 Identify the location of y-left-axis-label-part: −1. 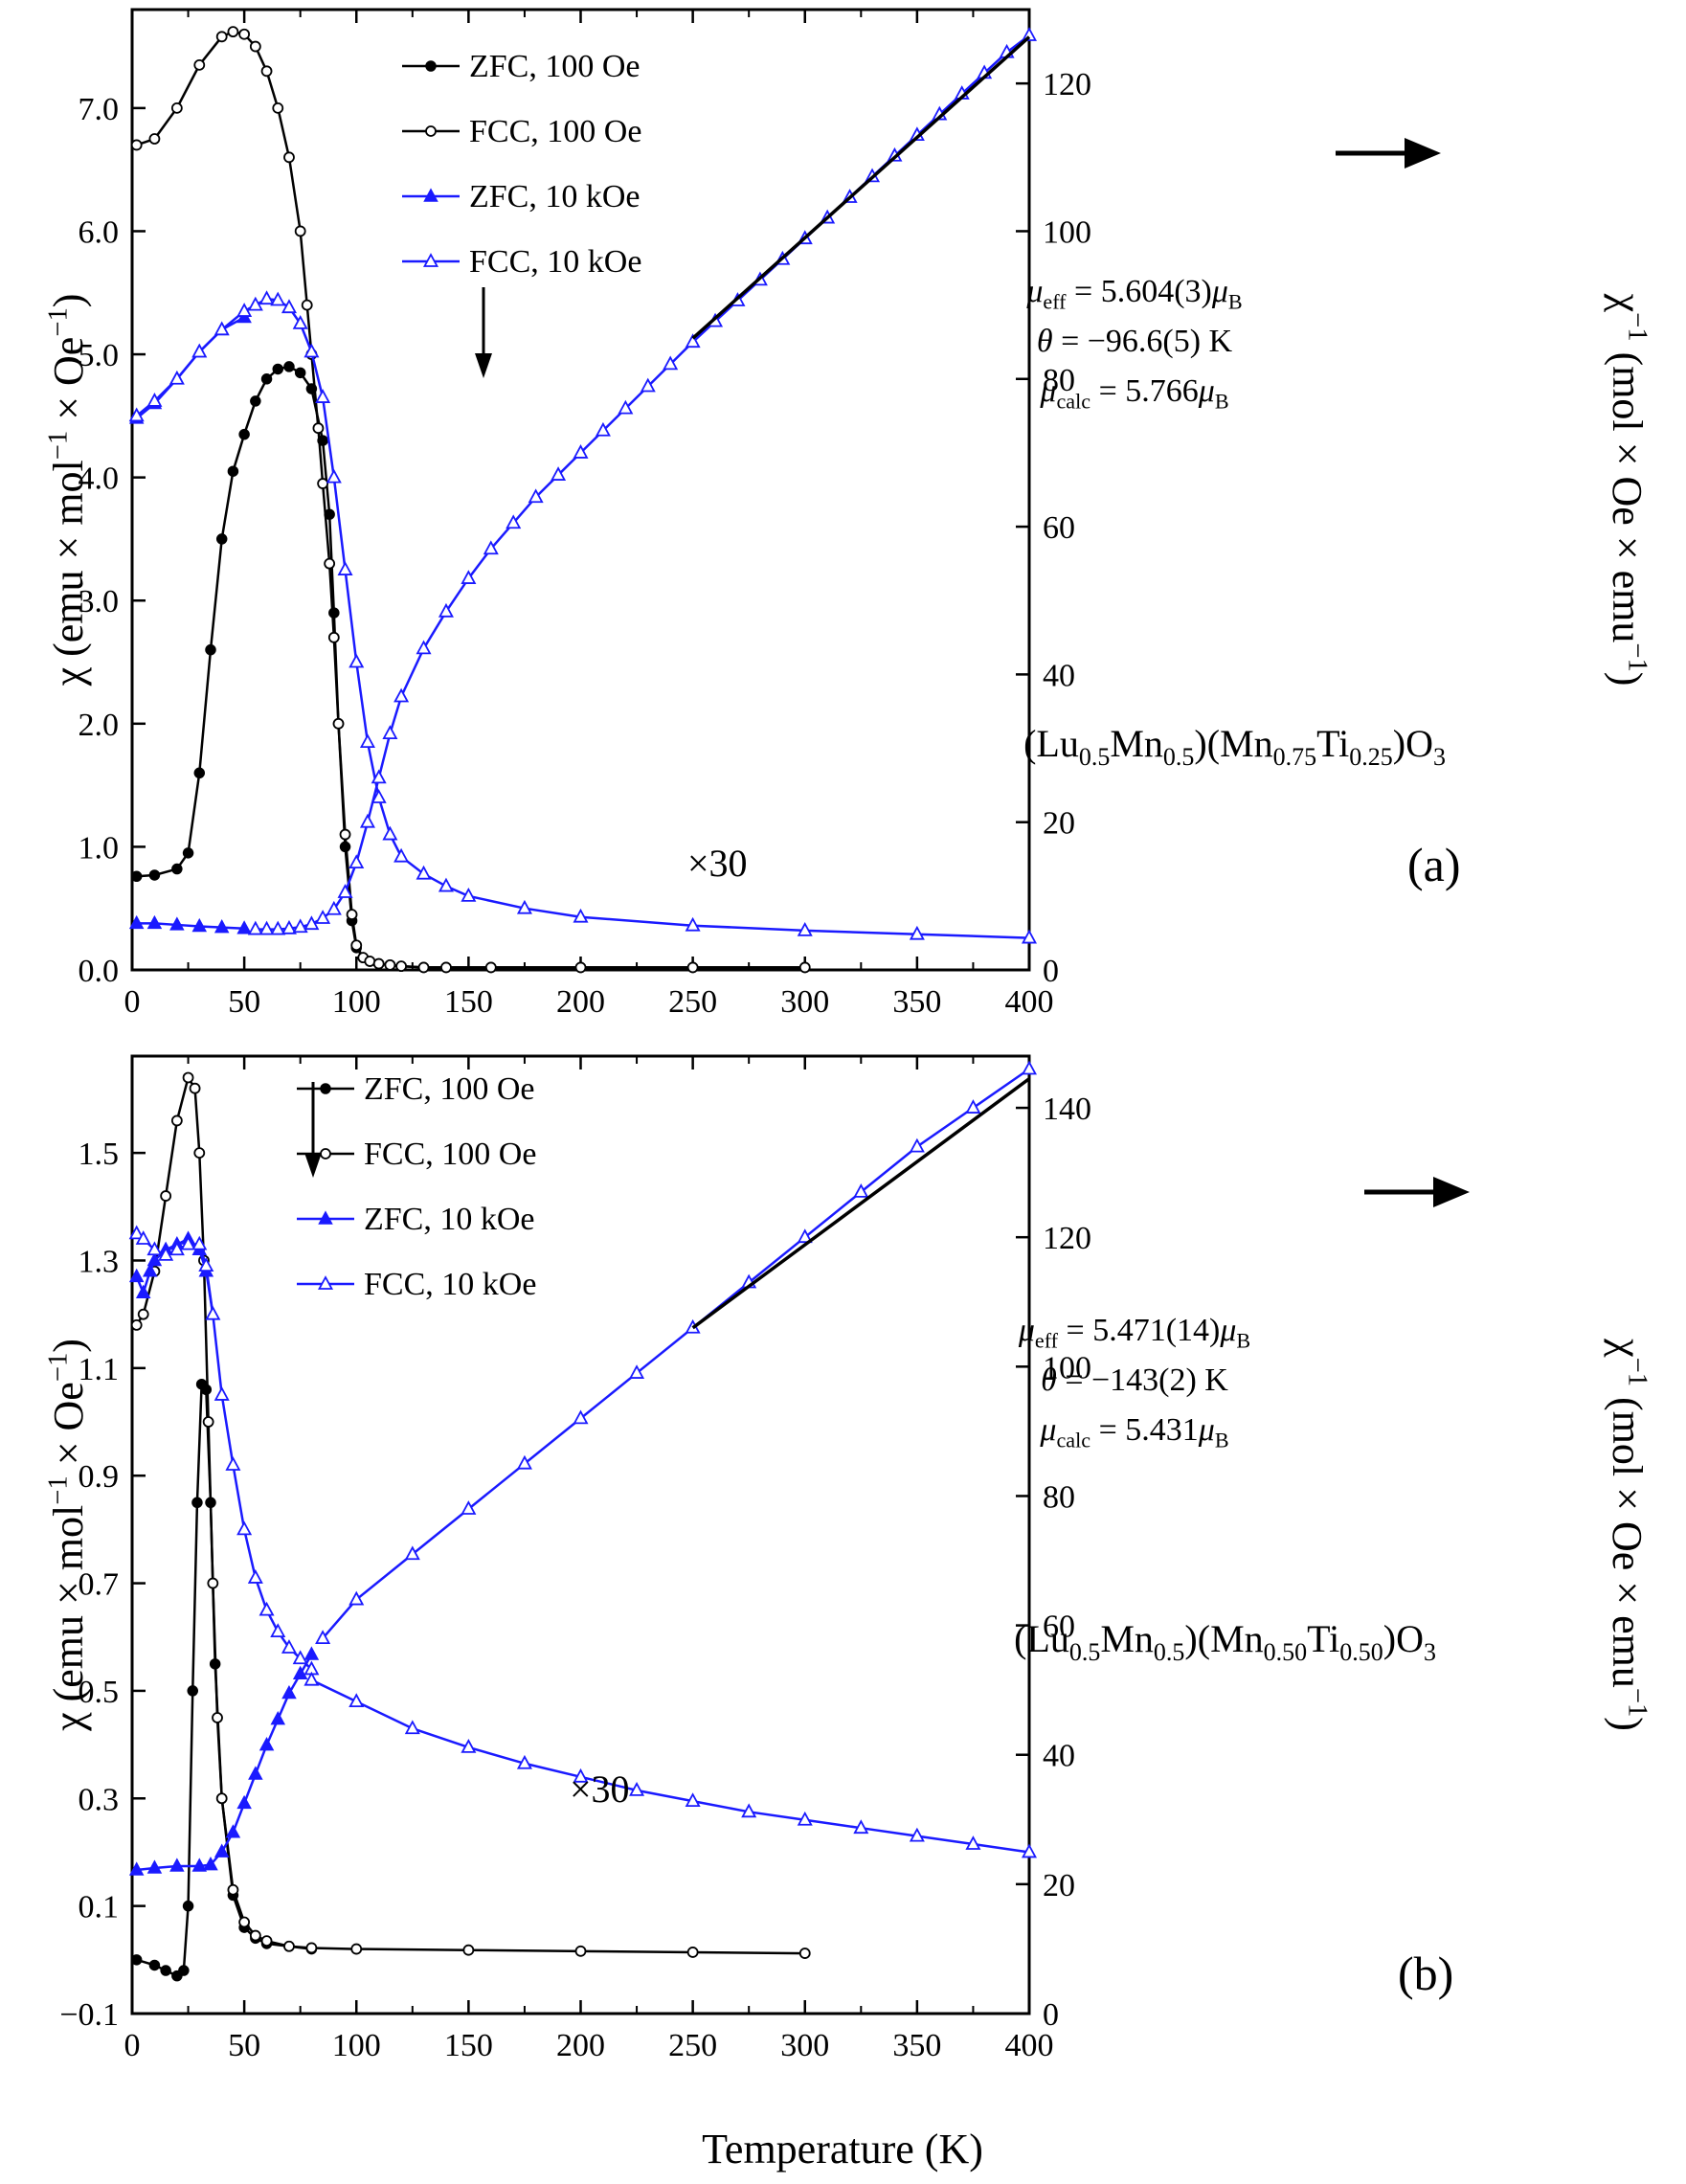
(58, 1489).